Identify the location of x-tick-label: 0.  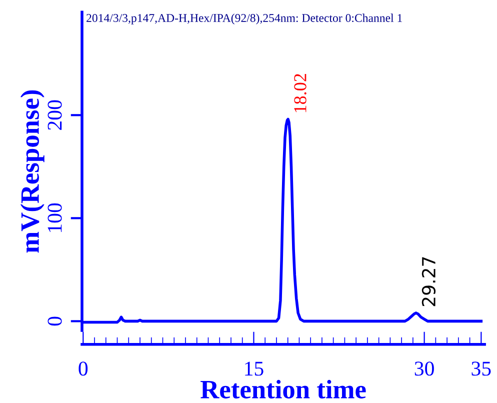
(83, 369).